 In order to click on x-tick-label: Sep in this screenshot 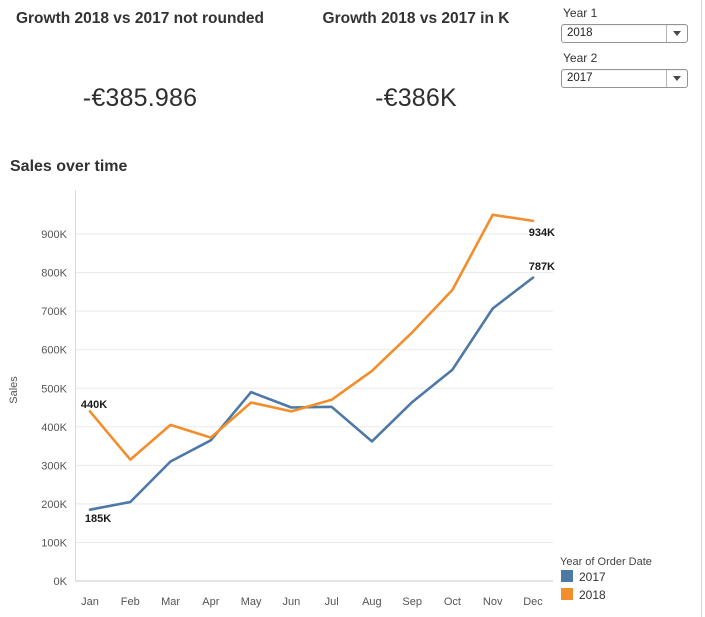, I will do `click(412, 602)`.